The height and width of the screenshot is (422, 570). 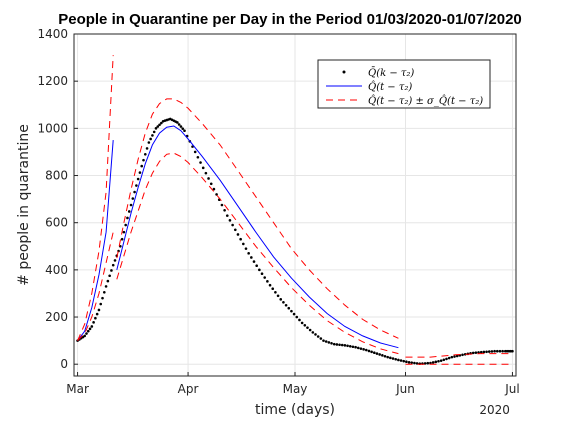 I want to click on x-axis-label: time (days), so click(x=295, y=410).